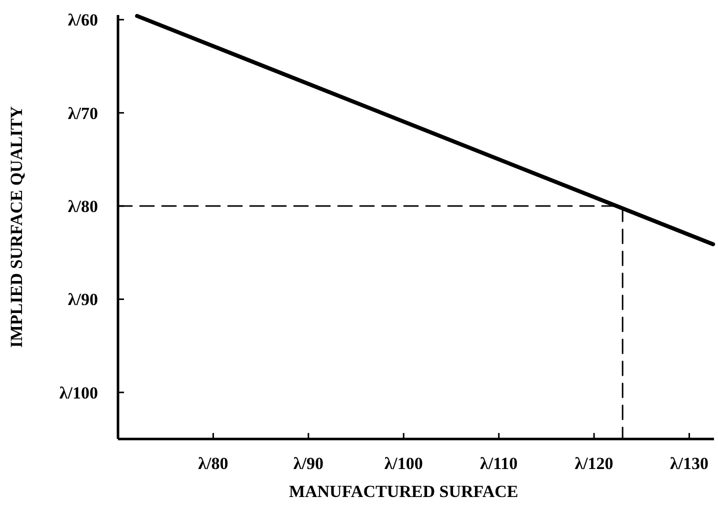 This screenshot has height=507, width=718. I want to click on x-tick-label: λ/110, so click(499, 463).